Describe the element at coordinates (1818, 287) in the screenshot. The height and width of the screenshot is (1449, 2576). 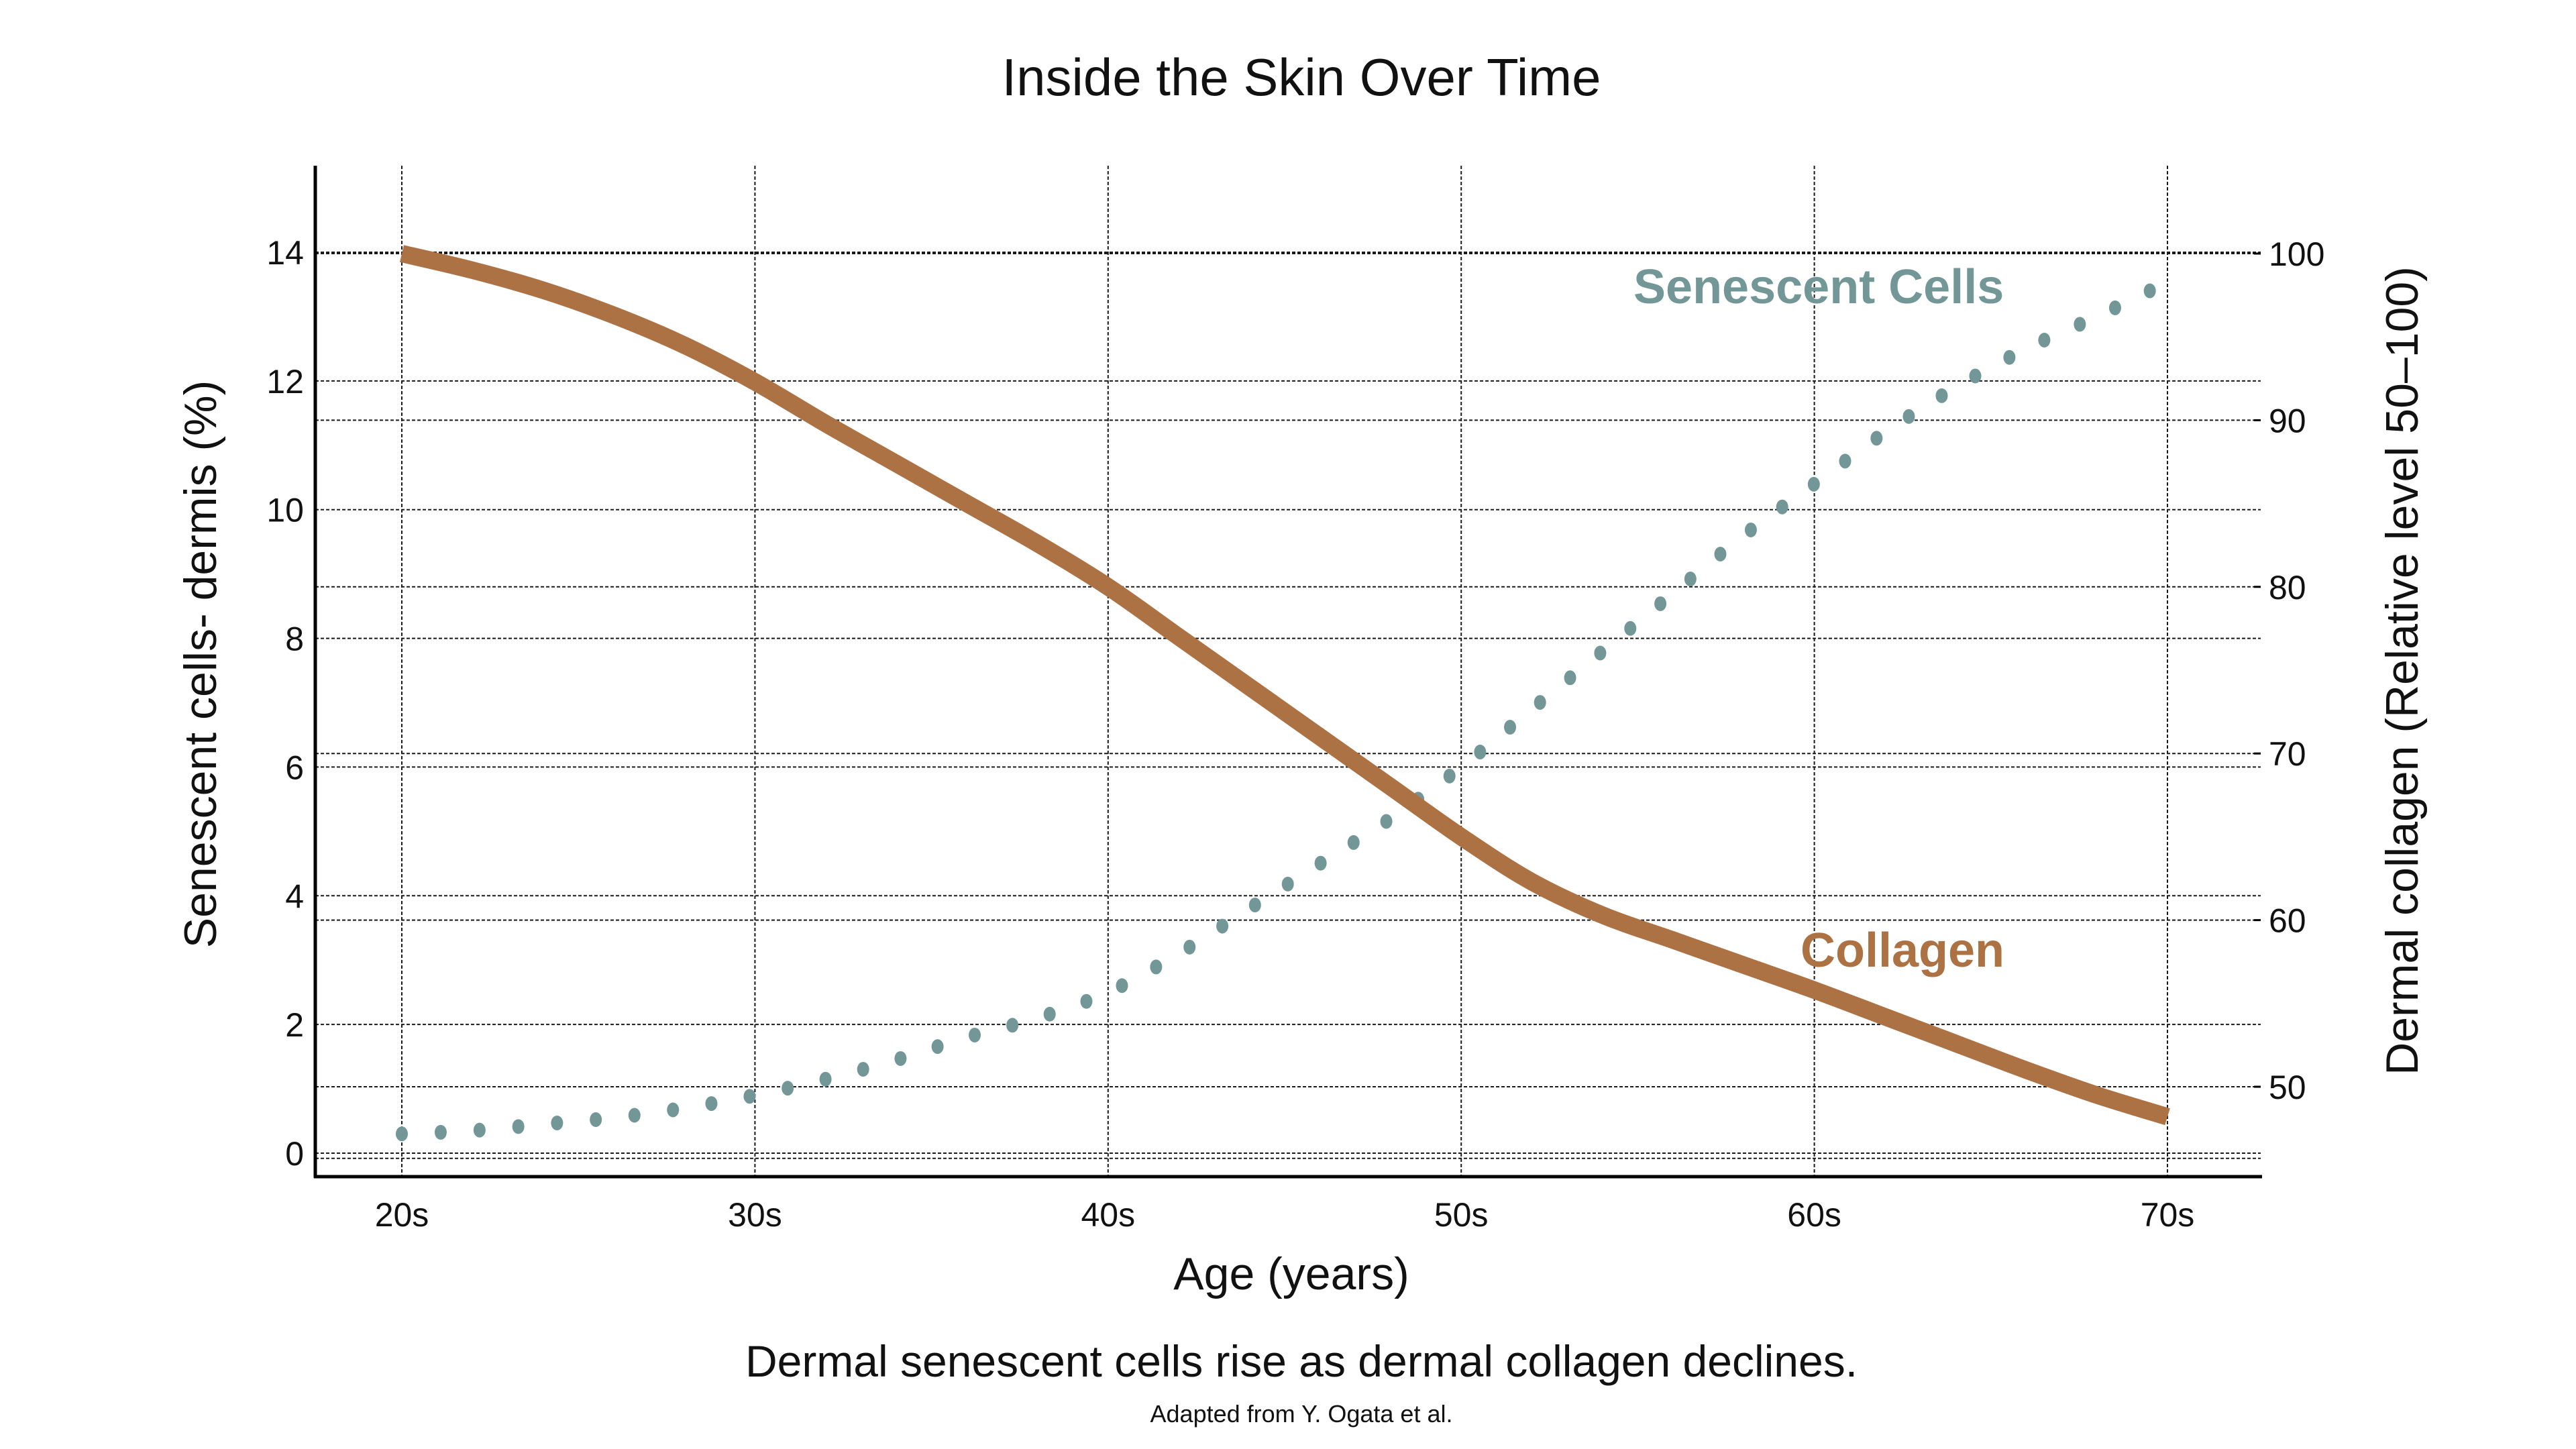
I see `senescent-cells-label: Senescent Cells` at that location.